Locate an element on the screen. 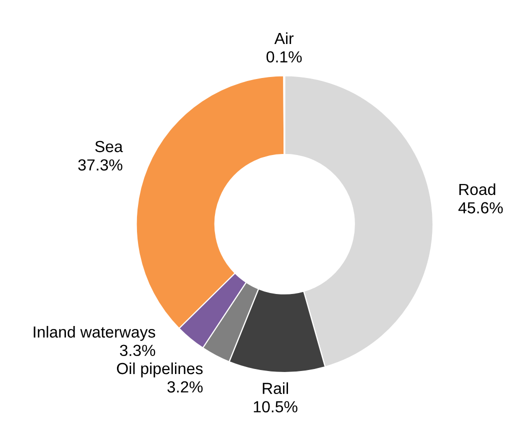 Image resolution: width=526 pixels, height=431 pixels. slice-label: Road is located at coordinates (477, 189).